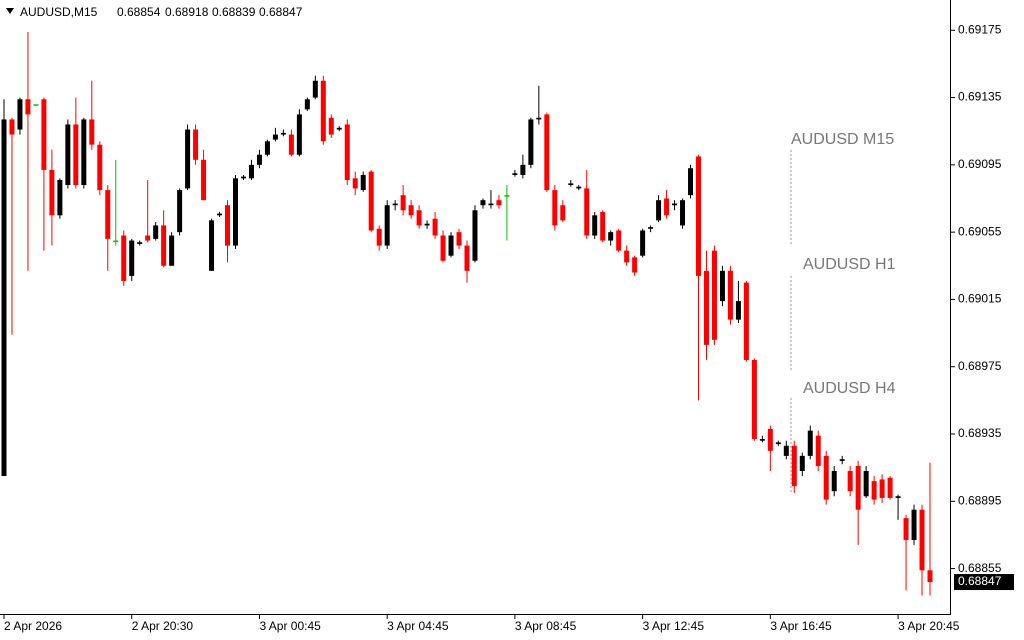  I want to click on header-low: 0.68839, so click(234, 12).